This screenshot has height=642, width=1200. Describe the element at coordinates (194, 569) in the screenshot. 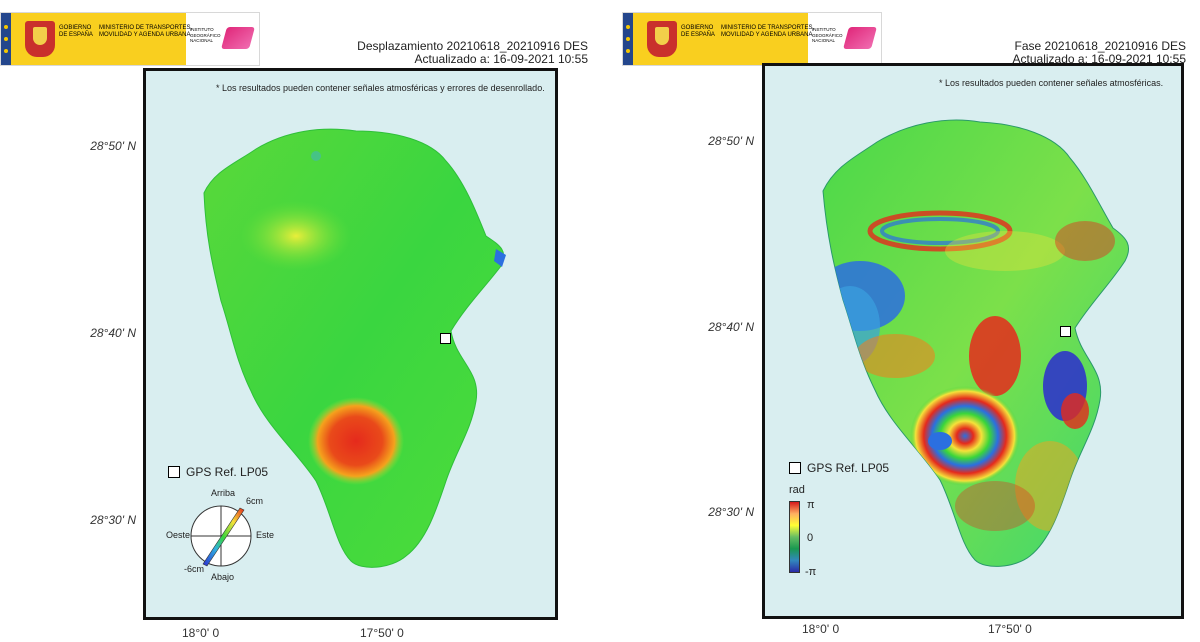

I see `compass-min-label: -6cm` at that location.